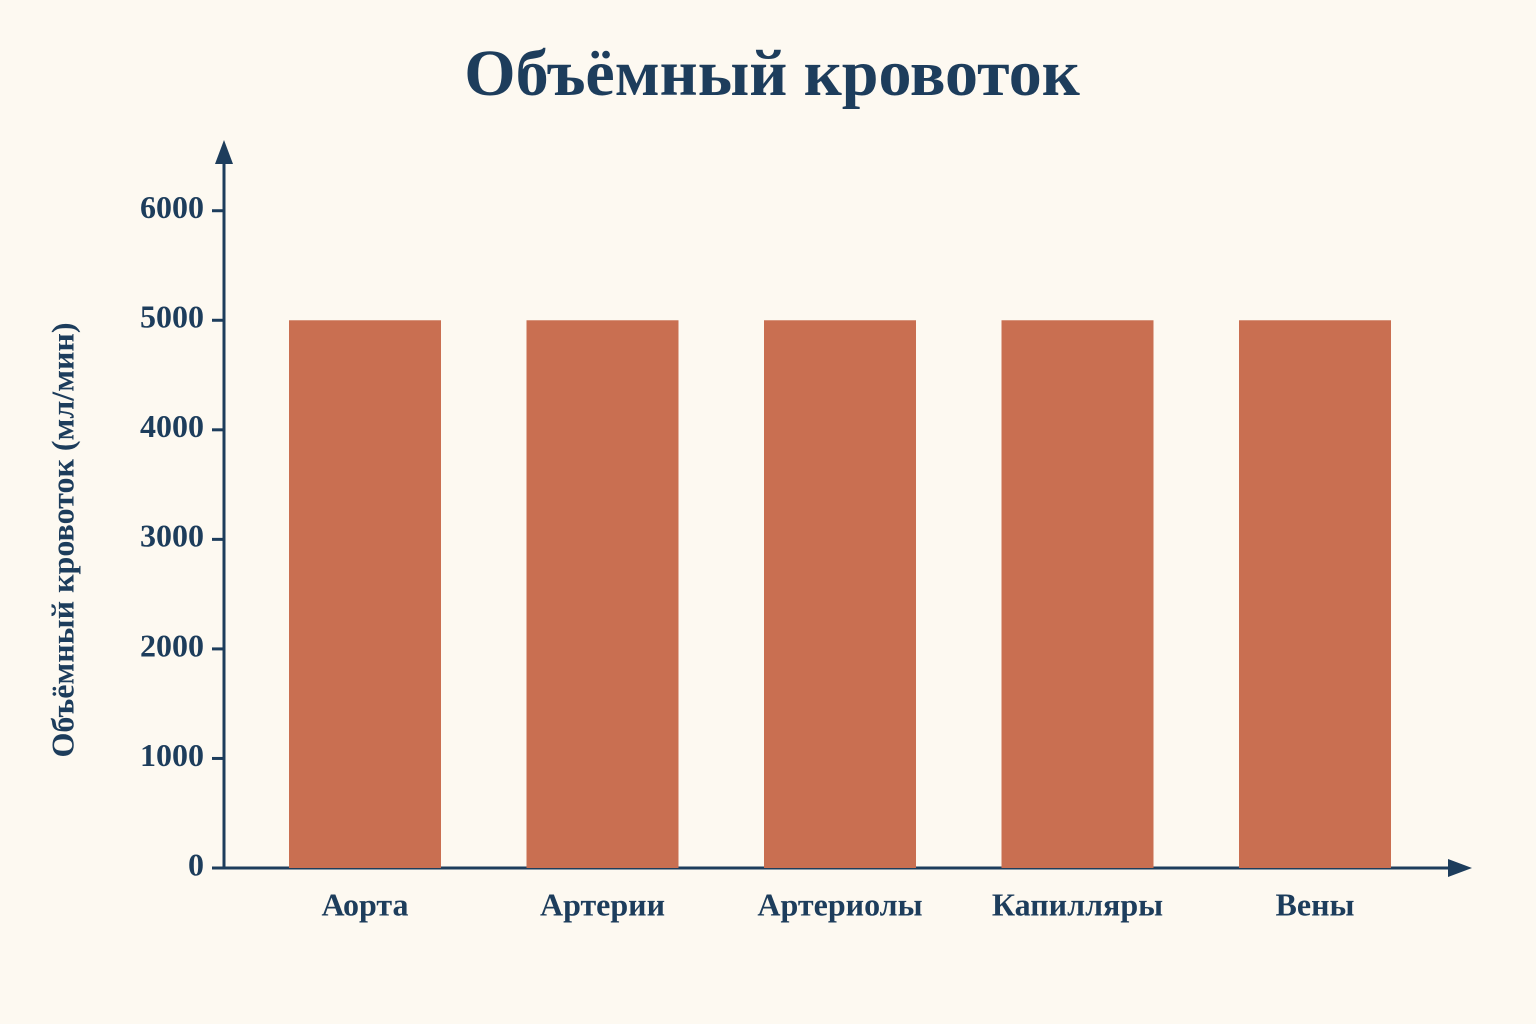 This screenshot has height=1024, width=1536. Describe the element at coordinates (172, 207) in the screenshot. I see `y-tick-label: 6000` at that location.